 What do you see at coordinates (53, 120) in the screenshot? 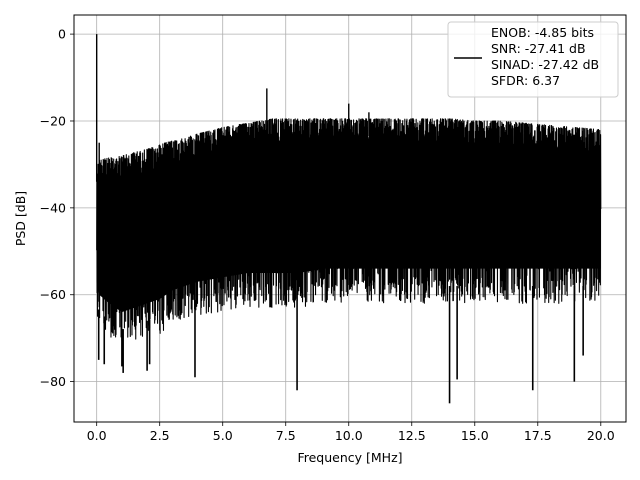
I see `y-tick-label: −20` at bounding box center [53, 120].